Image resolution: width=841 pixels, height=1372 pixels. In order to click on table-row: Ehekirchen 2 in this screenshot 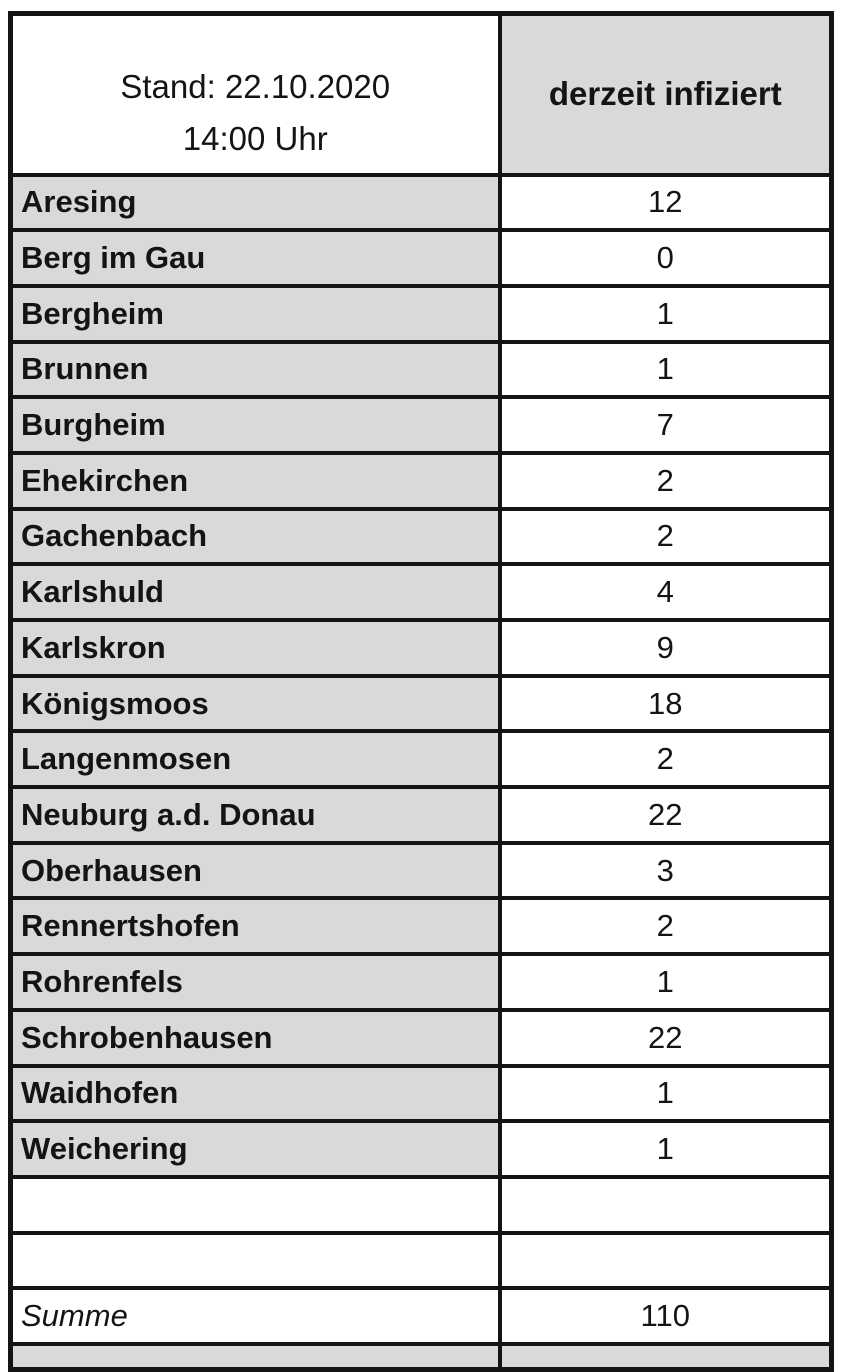, I will do `click(421, 480)`.